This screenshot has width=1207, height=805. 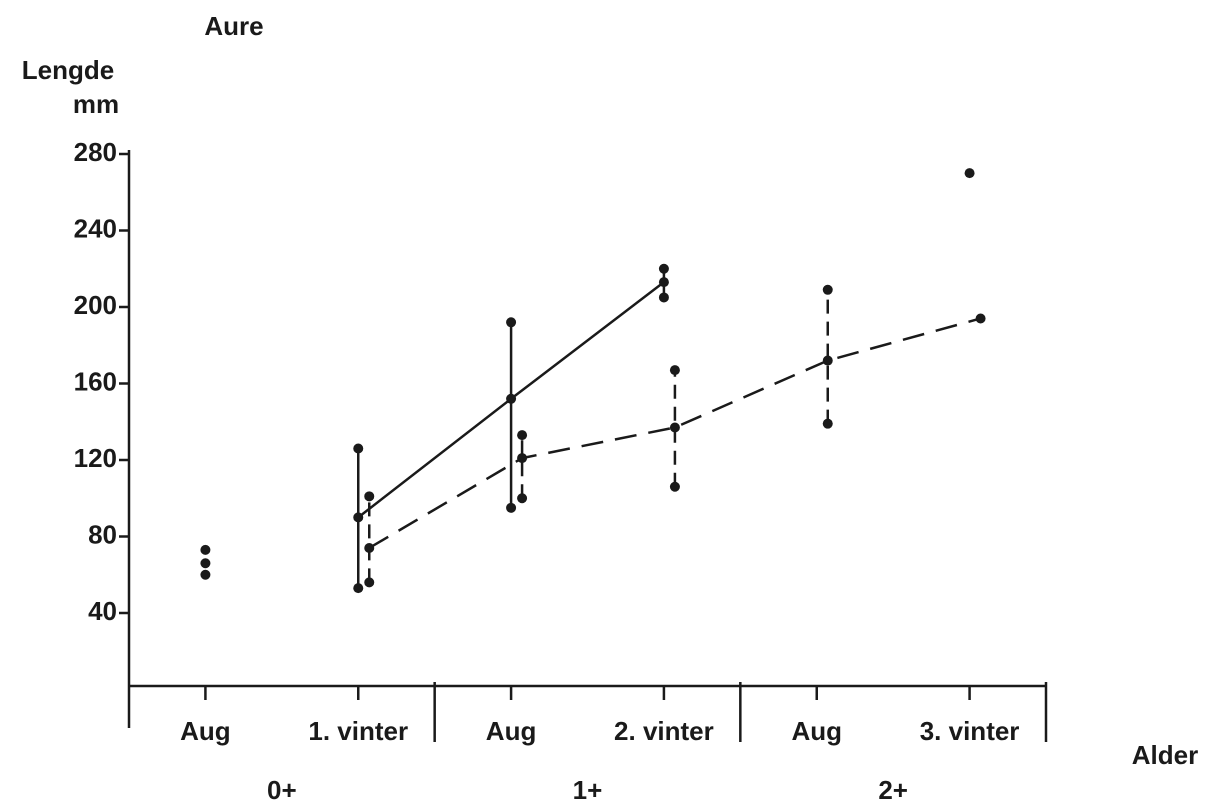 I want to click on group-label: 0+, so click(x=282, y=790).